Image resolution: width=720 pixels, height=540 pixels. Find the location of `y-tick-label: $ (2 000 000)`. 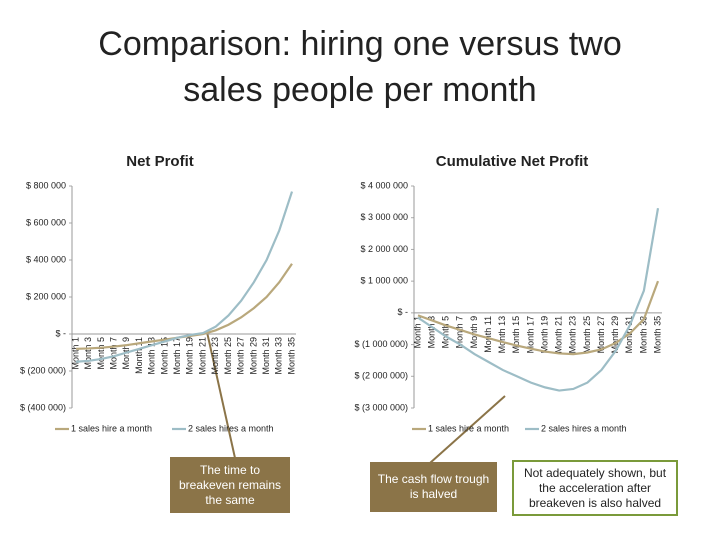

y-tick-label: $ (2 000 000) is located at coordinates (381, 376).